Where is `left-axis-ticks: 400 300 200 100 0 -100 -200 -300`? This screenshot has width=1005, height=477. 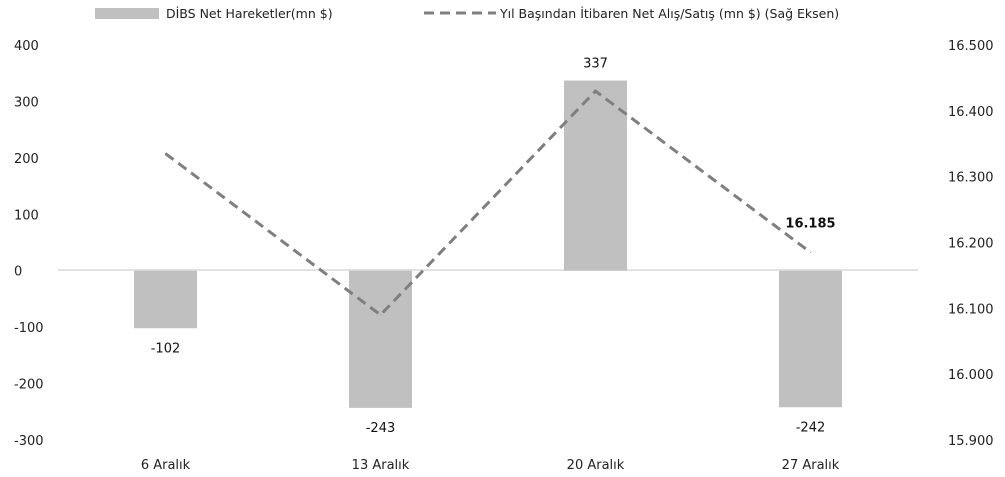
left-axis-ticks: 400 300 200 100 0 -100 -200 -300 is located at coordinates (29, 244).